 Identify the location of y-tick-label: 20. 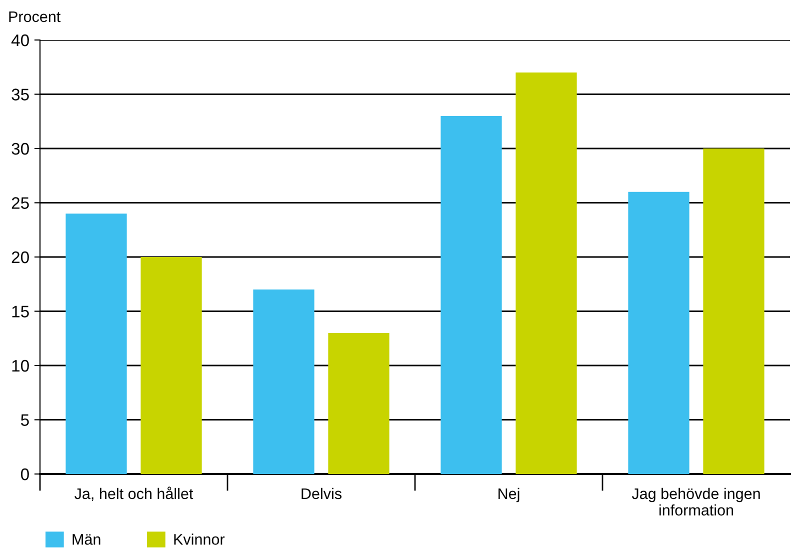
(20, 257).